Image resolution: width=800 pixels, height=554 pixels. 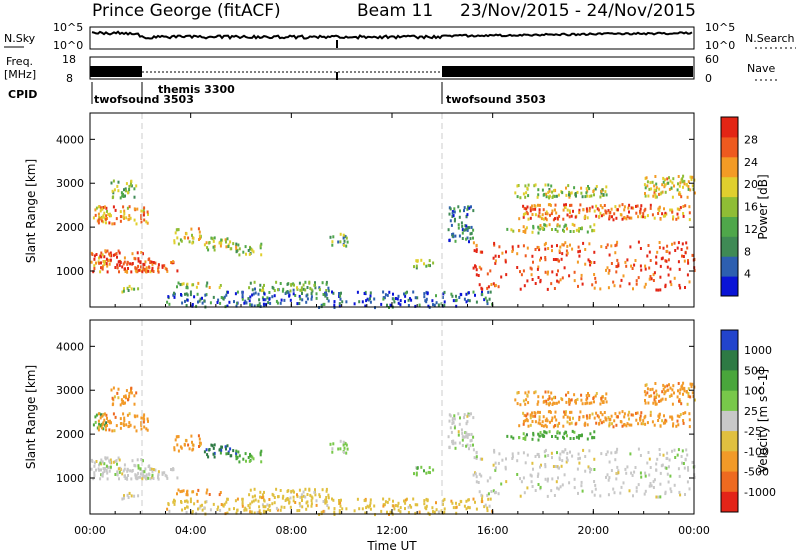 What do you see at coordinates (70, 390) in the screenshot?
I see `y-tick-label: 3000` at bounding box center [70, 390].